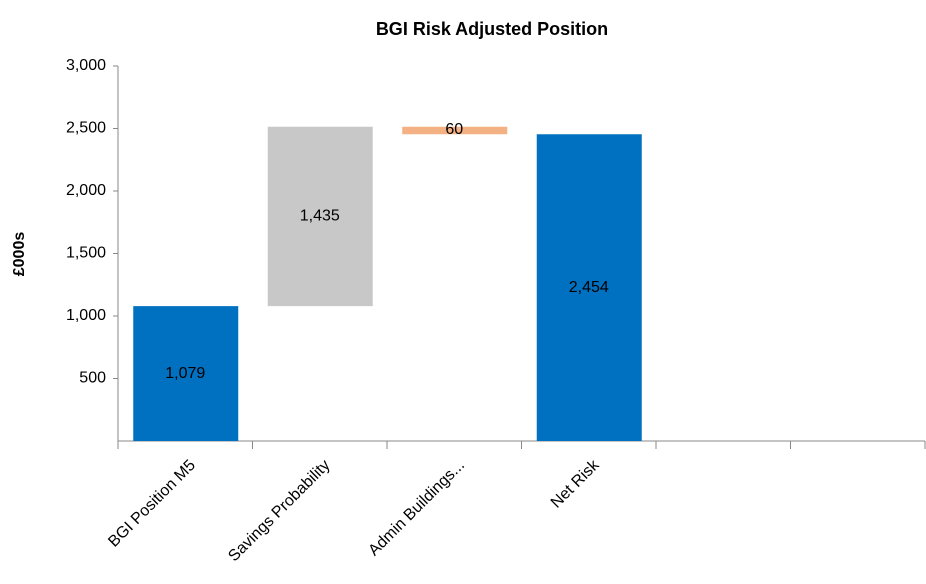 The height and width of the screenshot is (584, 926). What do you see at coordinates (86, 190) in the screenshot?
I see `y-tick-label: 2,000` at bounding box center [86, 190].